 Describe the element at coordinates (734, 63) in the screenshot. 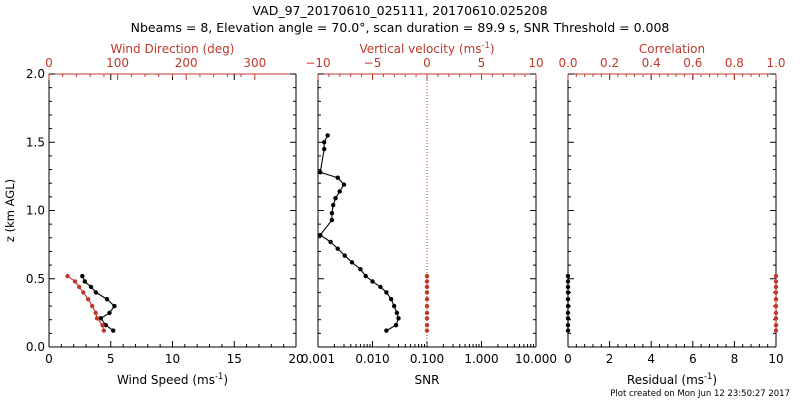

I see `top-tick-label: 0.8` at that location.